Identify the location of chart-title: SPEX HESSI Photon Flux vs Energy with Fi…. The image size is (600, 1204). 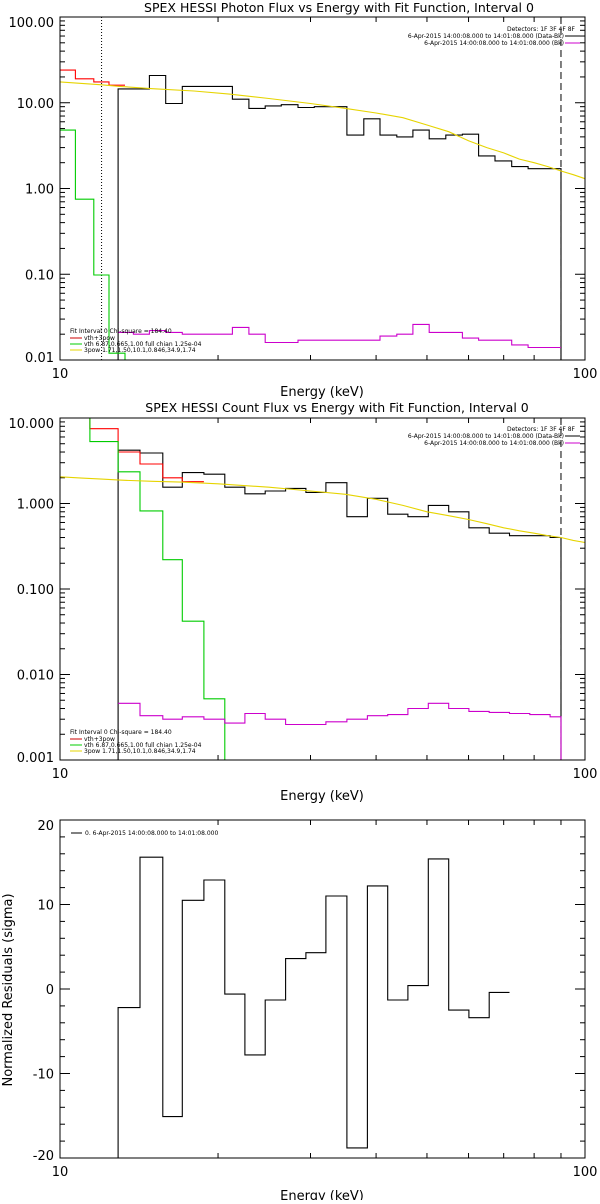
(339, 7).